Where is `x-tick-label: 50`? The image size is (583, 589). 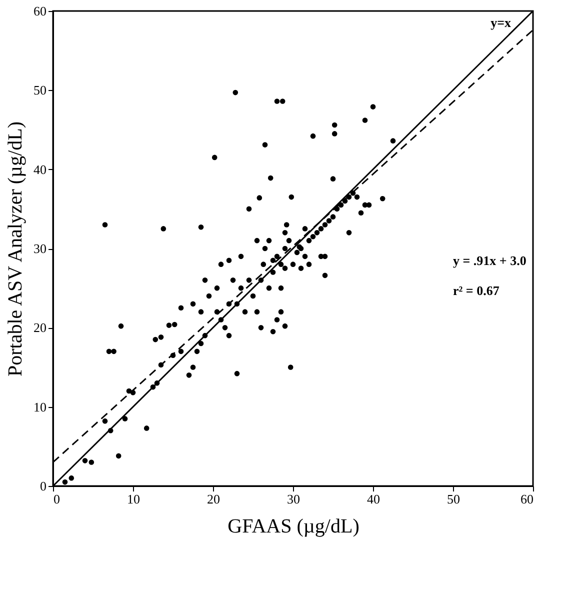 x-tick-label: 50 is located at coordinates (453, 499).